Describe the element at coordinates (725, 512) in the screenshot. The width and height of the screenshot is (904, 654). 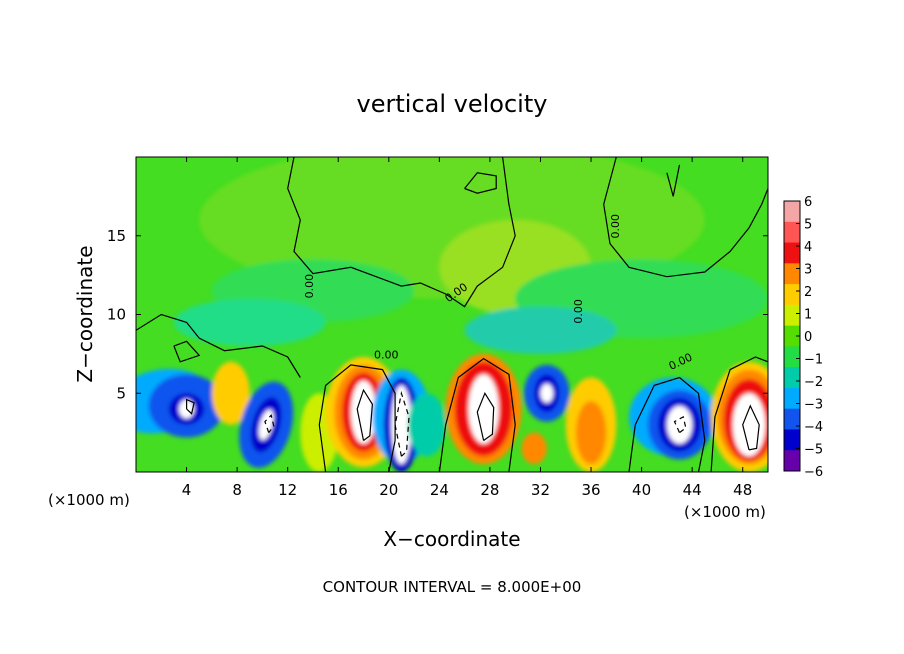
I see `x-unit-right: (×1000 m)` at that location.